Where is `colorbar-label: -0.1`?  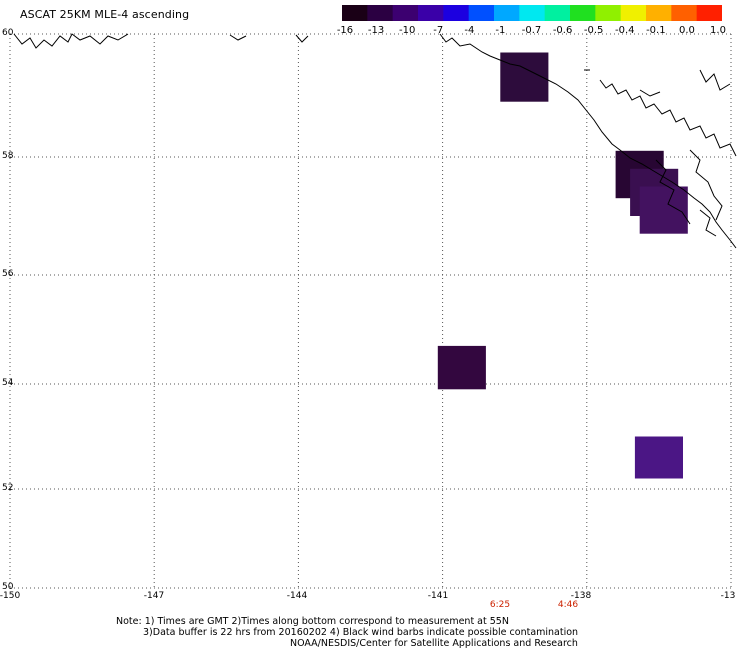 colorbar-label: -0.1 is located at coordinates (656, 30).